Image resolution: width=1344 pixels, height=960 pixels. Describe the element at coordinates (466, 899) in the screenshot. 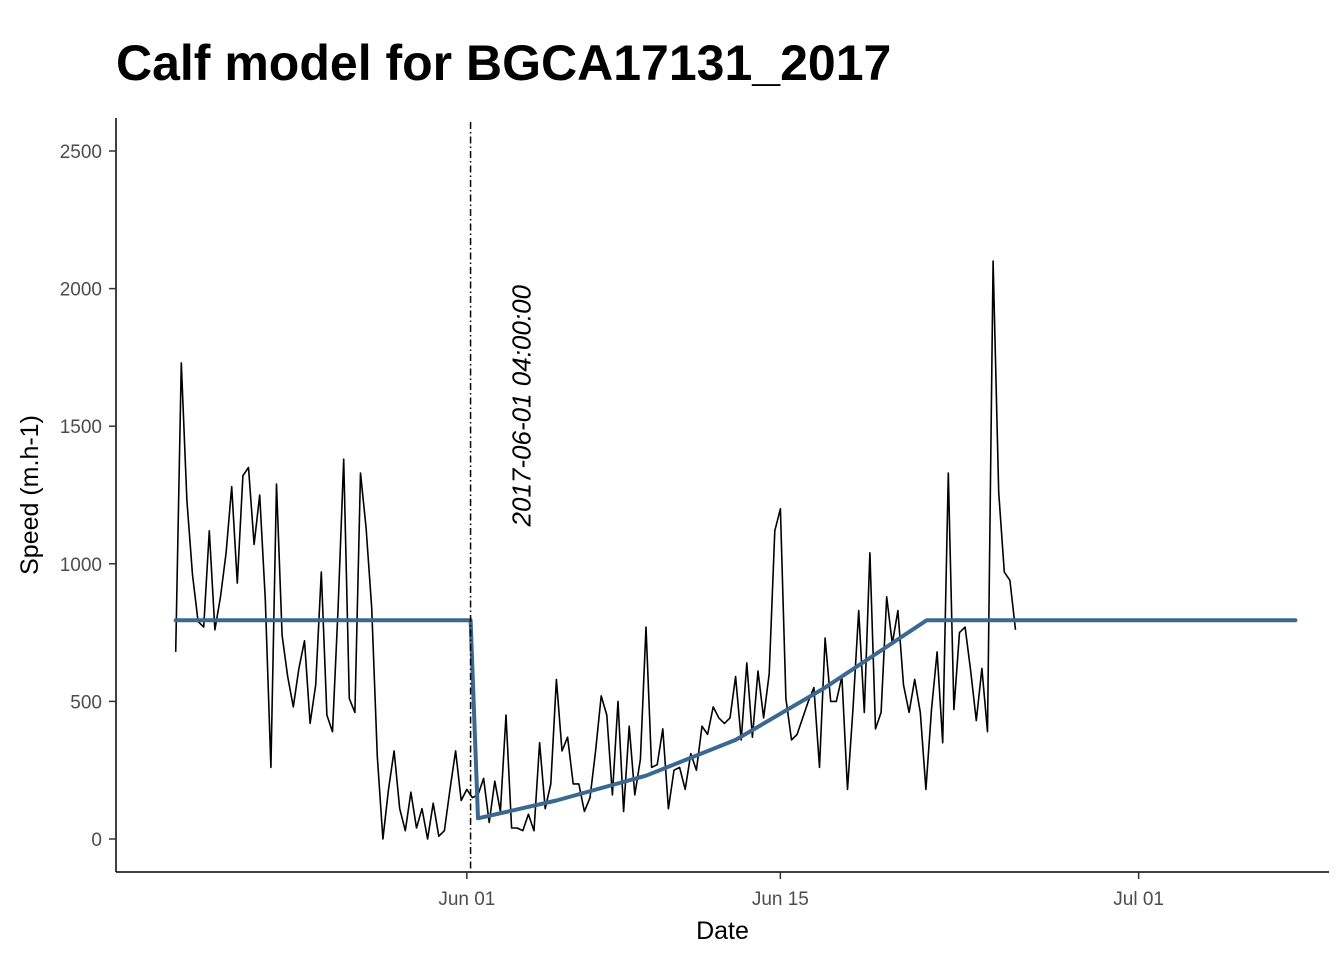

I see `x-tick-label: Jun 01` at that location.